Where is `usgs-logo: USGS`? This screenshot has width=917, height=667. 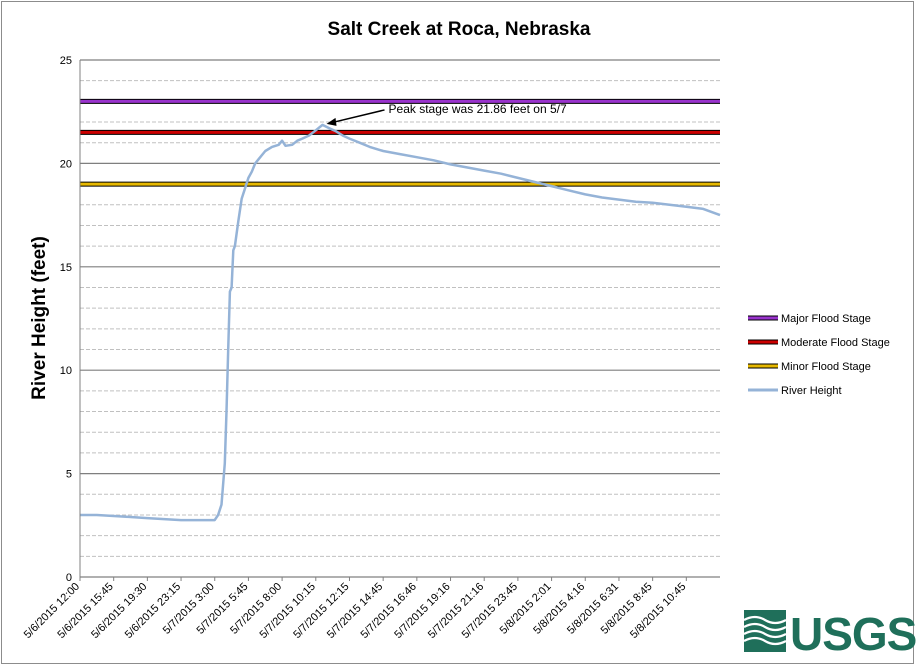 usgs-logo: USGS is located at coordinates (830, 634).